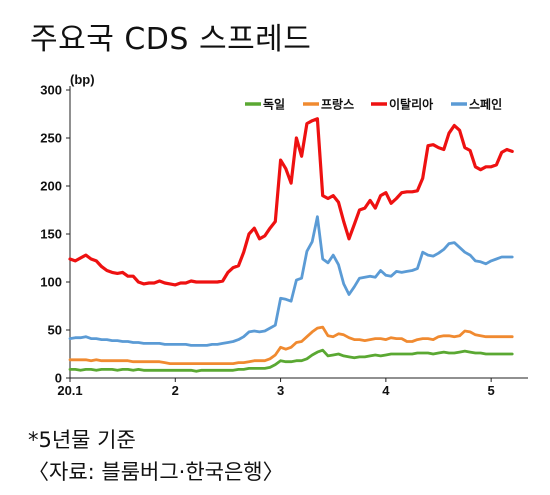  What do you see at coordinates (51, 282) in the screenshot?
I see `y-tick-label: 100` at bounding box center [51, 282].